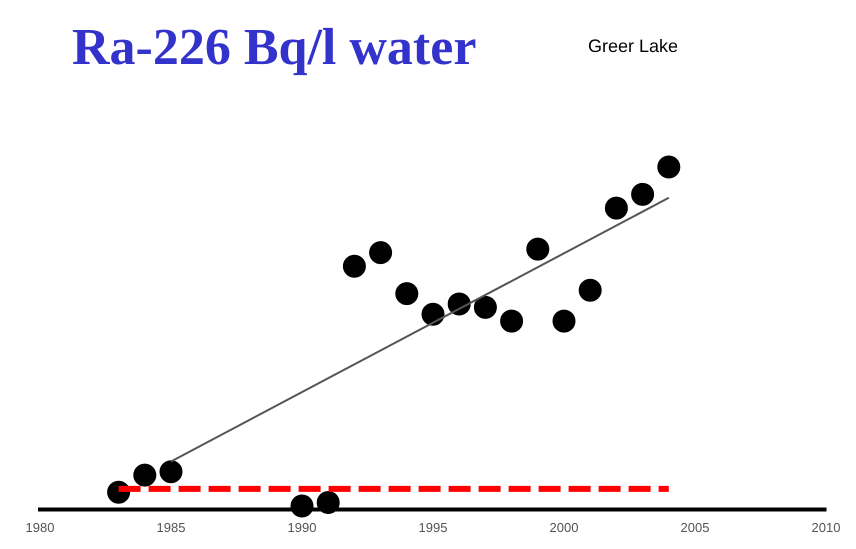 Image resolution: width=856 pixels, height=549 pixels. I want to click on x-tick-label: 1990, so click(302, 527).